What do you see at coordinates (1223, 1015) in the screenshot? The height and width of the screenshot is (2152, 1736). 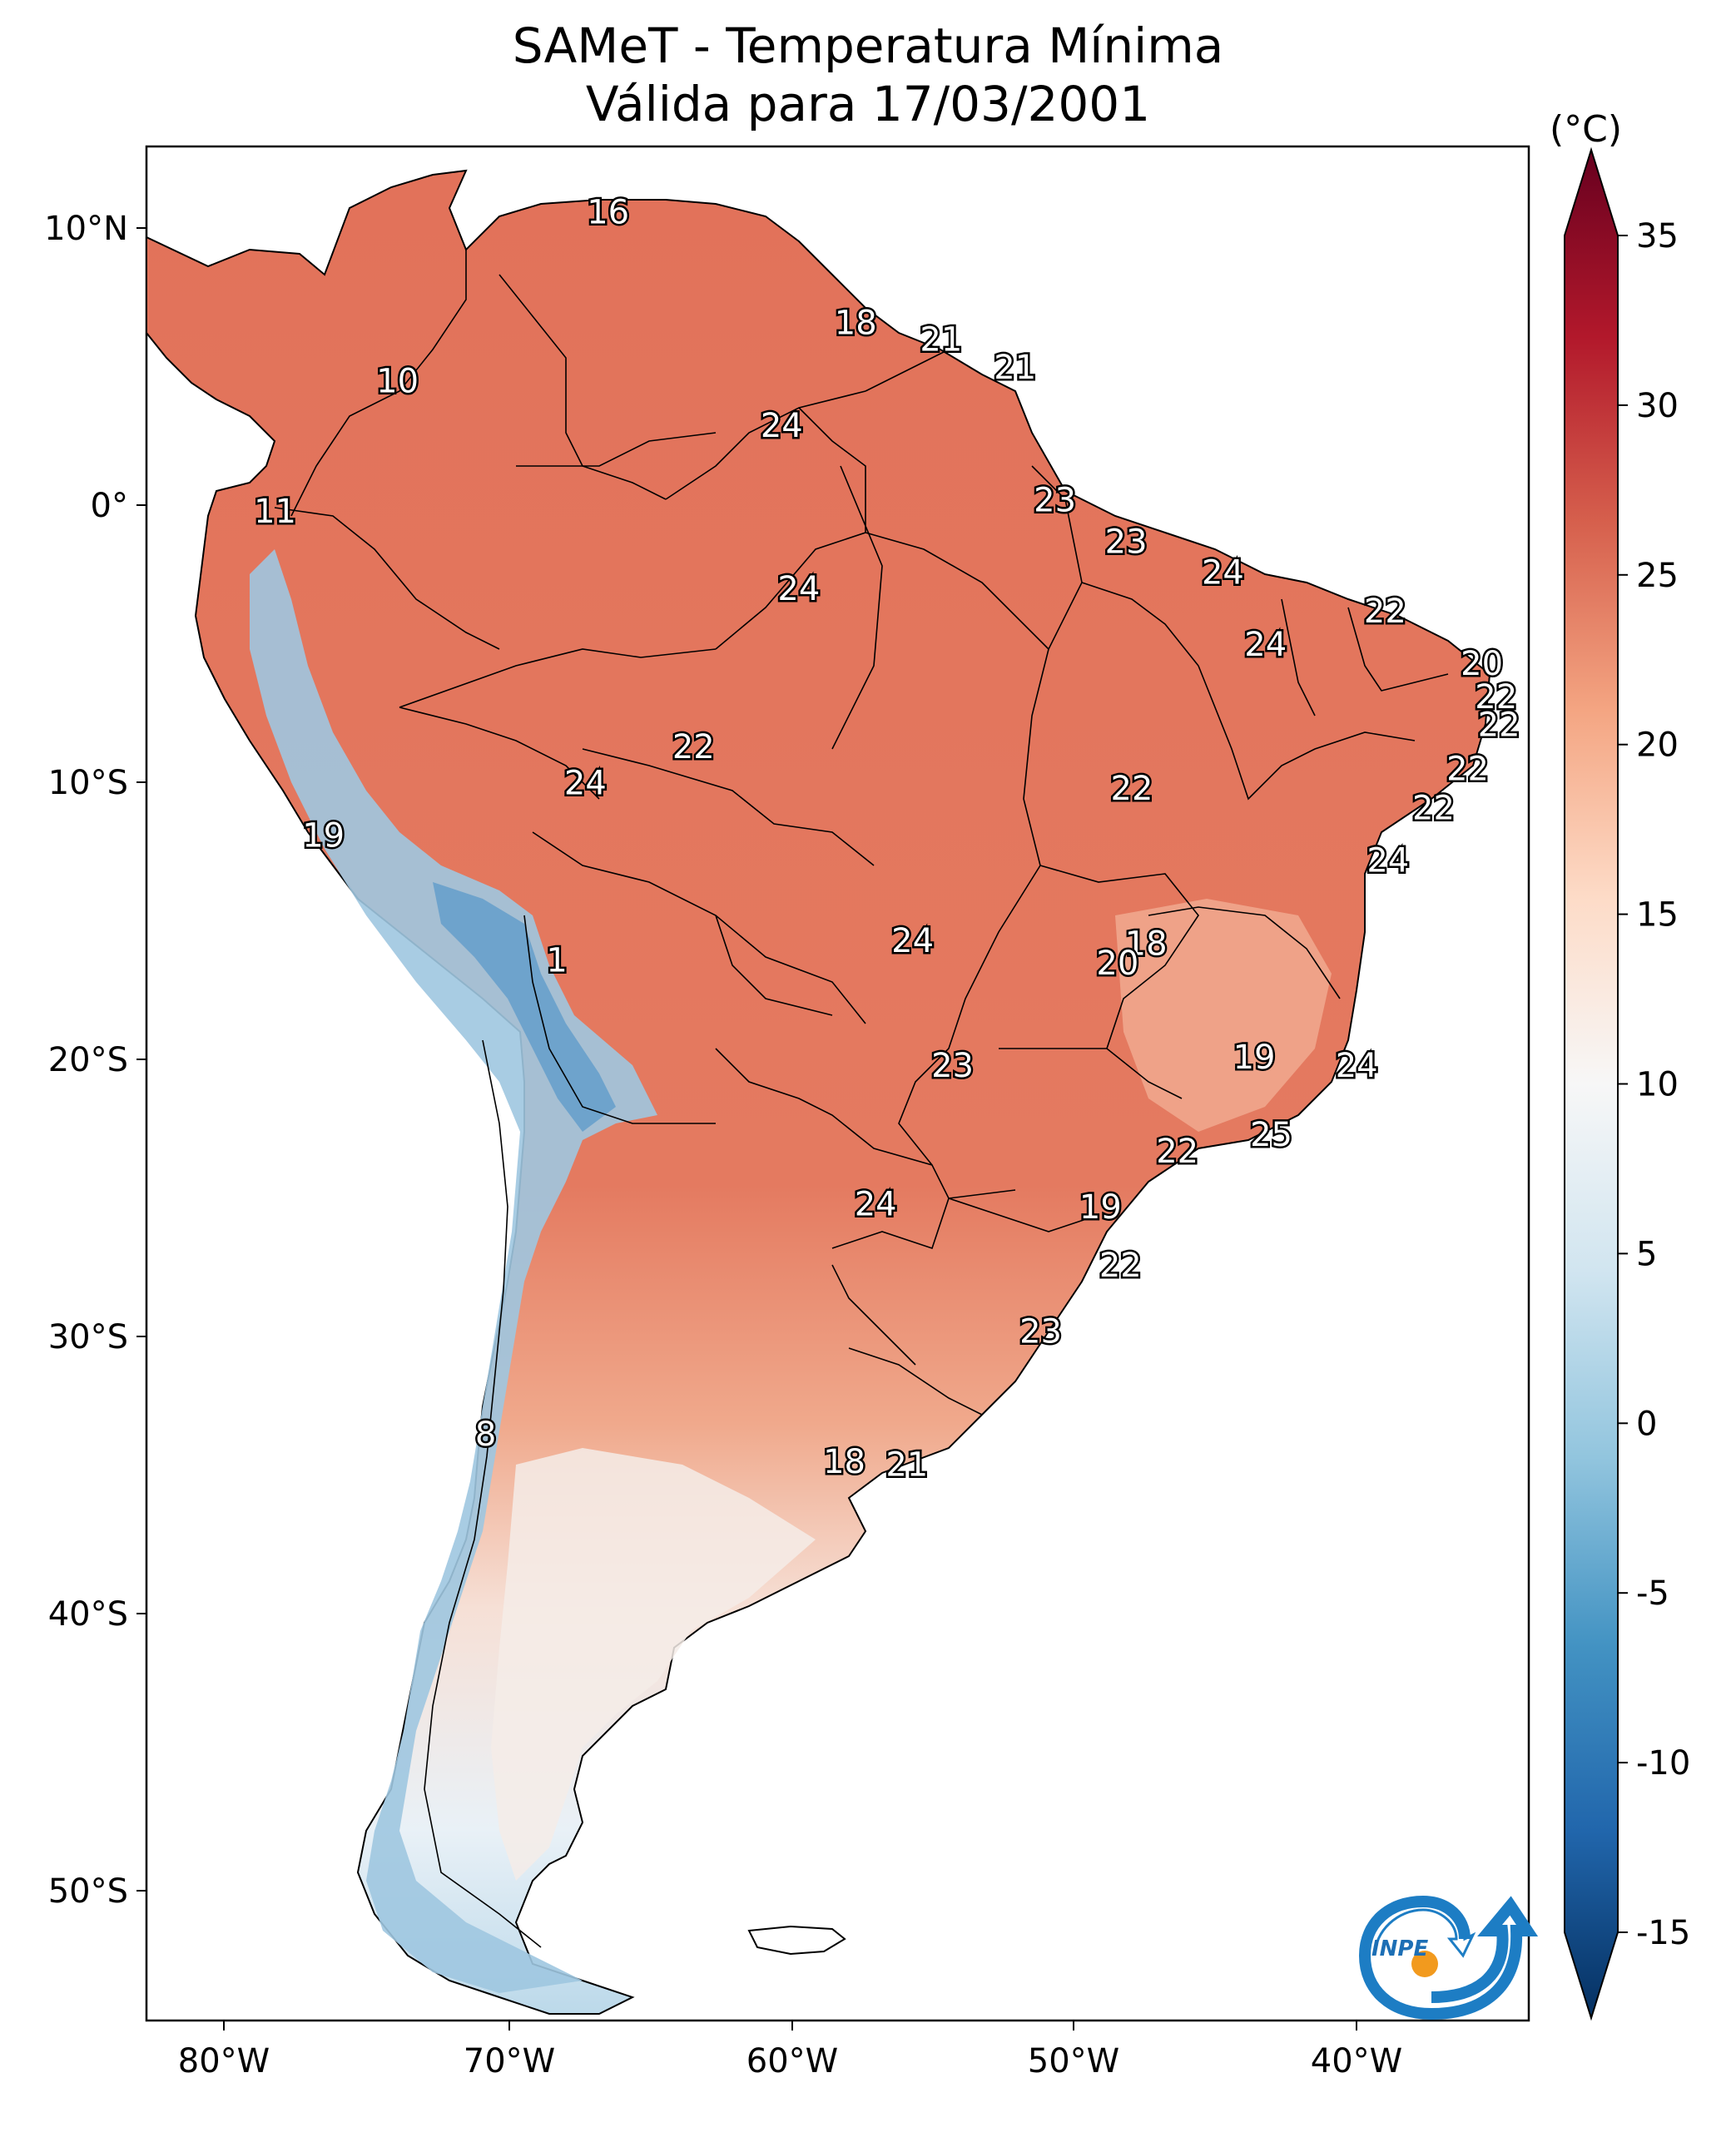 I see `southeast-mild-region` at bounding box center [1223, 1015].